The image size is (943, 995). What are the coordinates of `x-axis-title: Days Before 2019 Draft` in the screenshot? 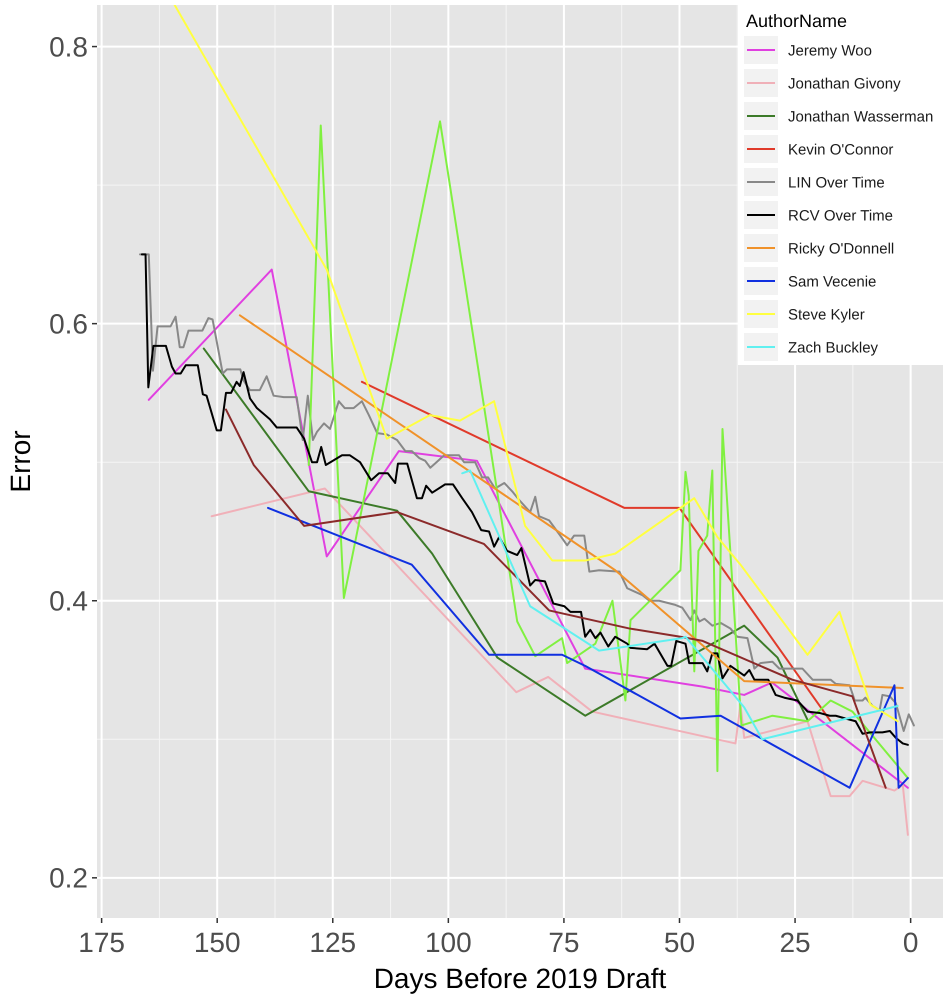 It's located at (520, 978).